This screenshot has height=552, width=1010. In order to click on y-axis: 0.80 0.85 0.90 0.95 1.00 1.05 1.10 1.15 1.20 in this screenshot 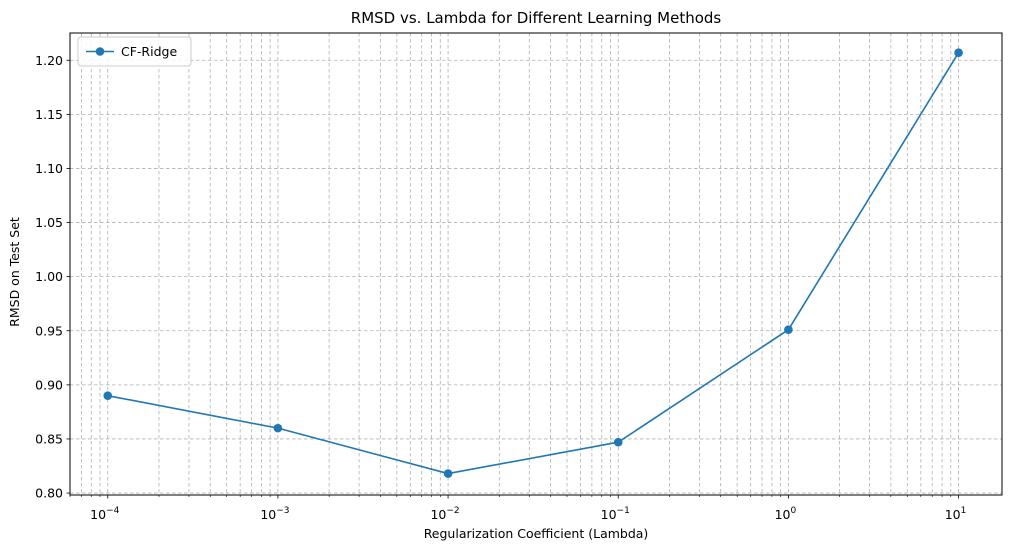, I will do `click(52, 277)`.